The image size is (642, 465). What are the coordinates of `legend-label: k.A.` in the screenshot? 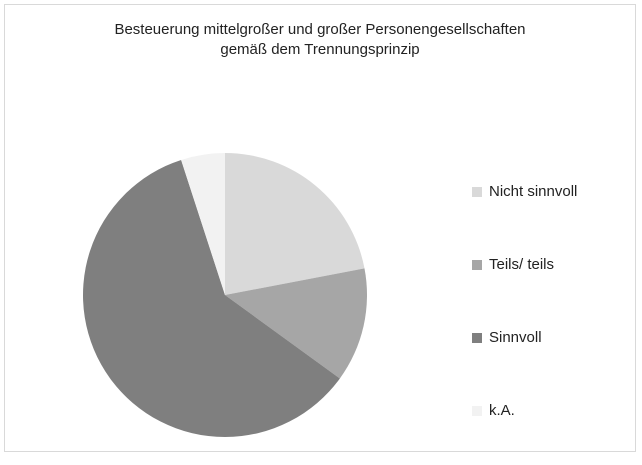 It's located at (502, 410).